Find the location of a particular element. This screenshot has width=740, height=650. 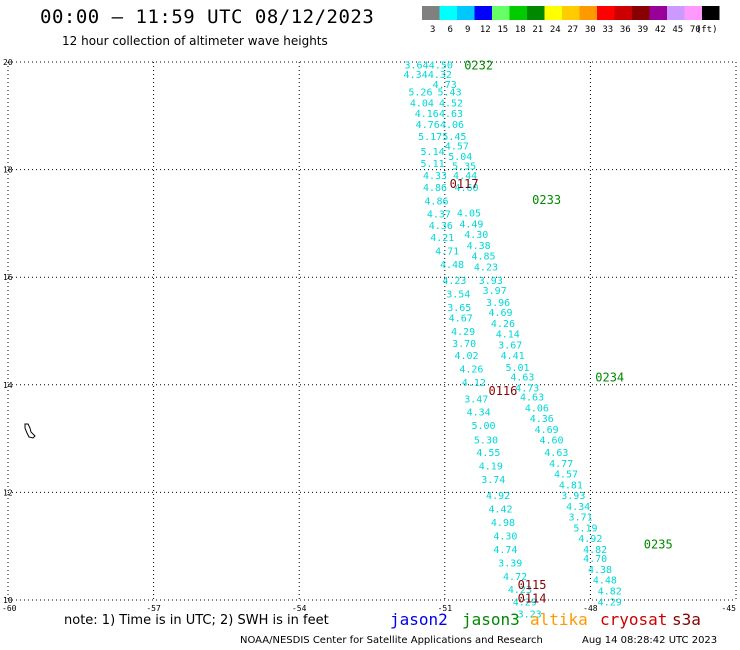

wave-height-value: 3.67 is located at coordinates (510, 345).